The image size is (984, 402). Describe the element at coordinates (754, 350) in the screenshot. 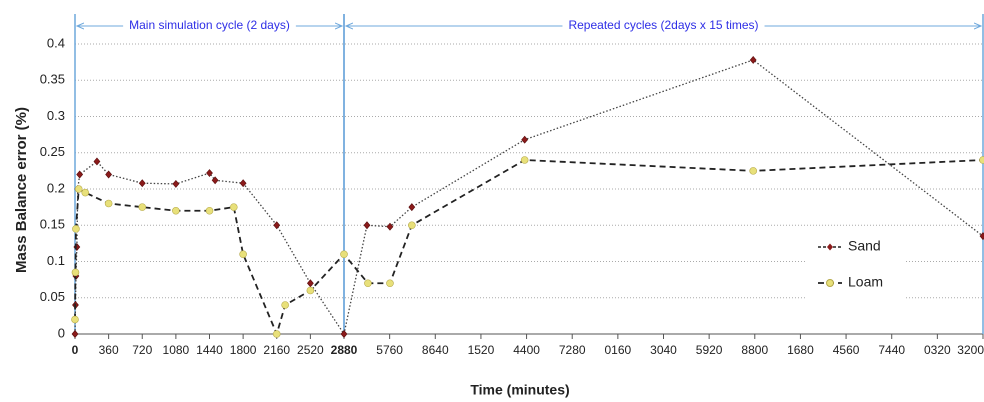

I see `x-tick-label: 8800` at that location.